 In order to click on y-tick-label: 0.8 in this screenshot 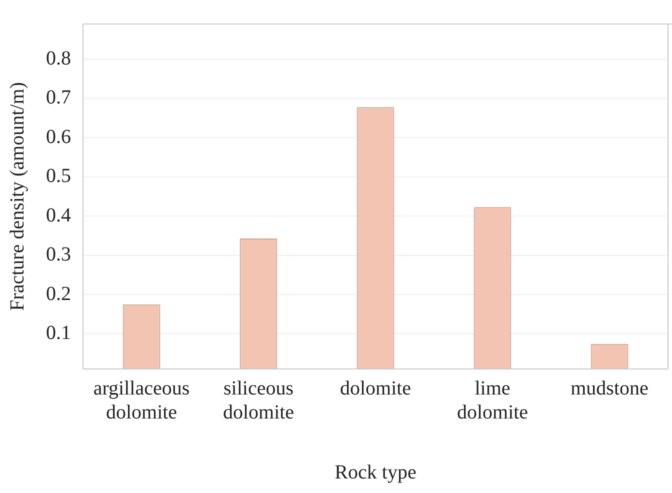, I will do `click(58, 59)`.